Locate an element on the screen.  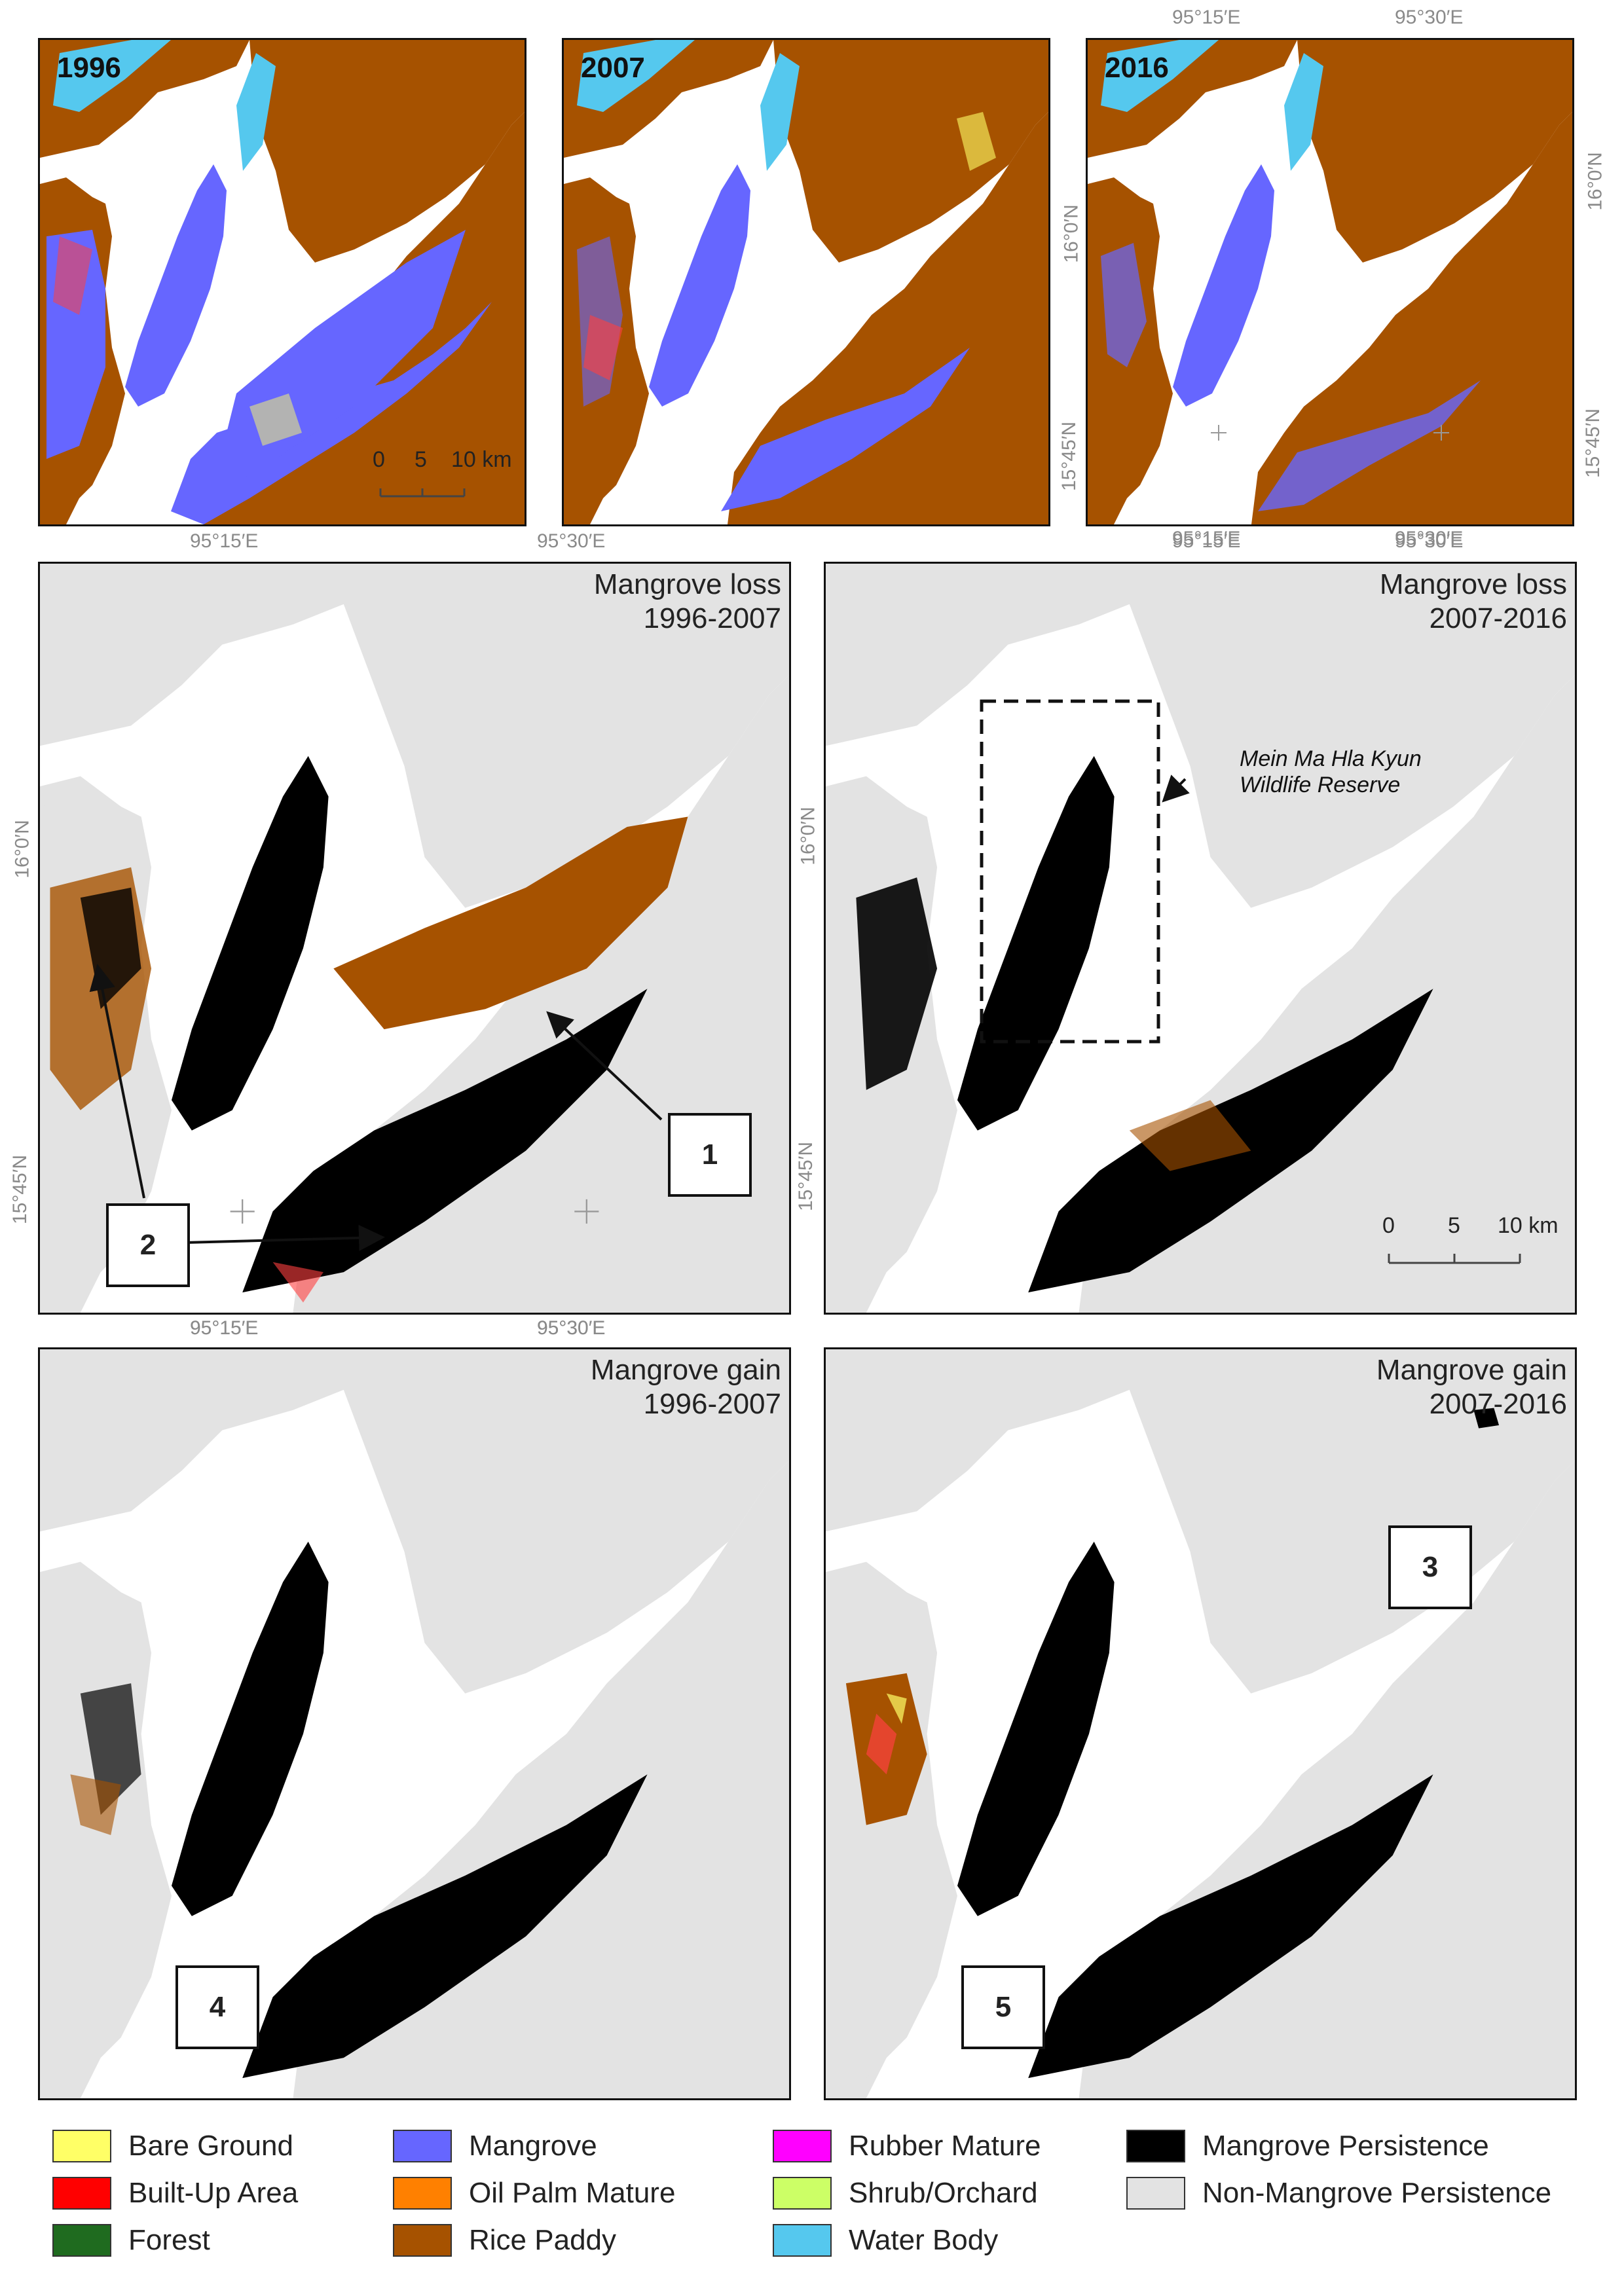
panel-title-loss-2007-2016: Mangrove loss 2007-2016 is located at coordinates (1473, 602).